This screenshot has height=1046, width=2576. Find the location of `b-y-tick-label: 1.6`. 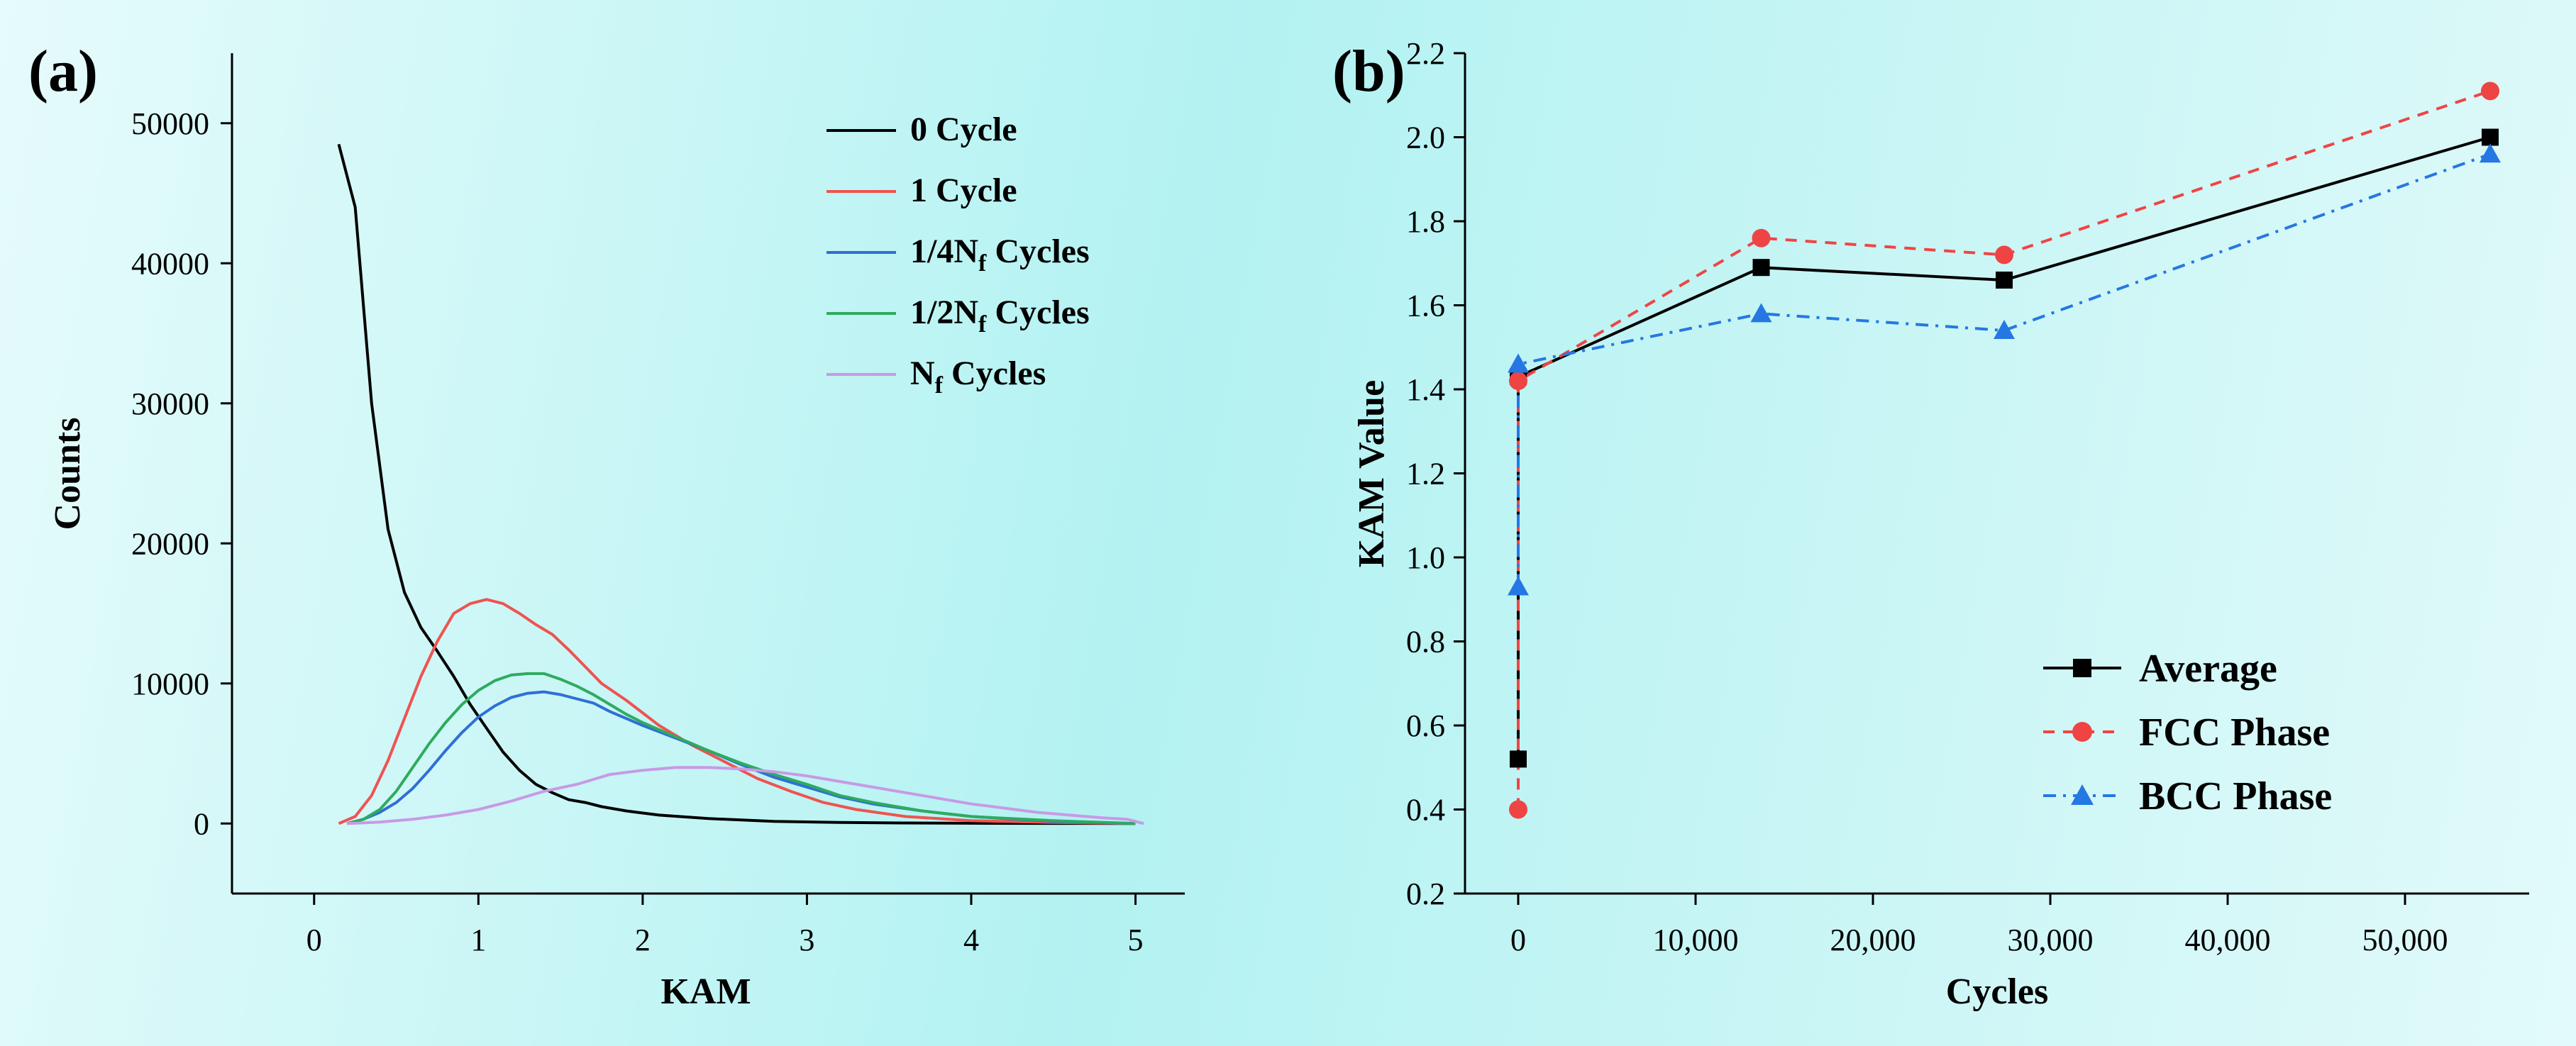

b-y-tick-label: 1.6 is located at coordinates (1425, 306).